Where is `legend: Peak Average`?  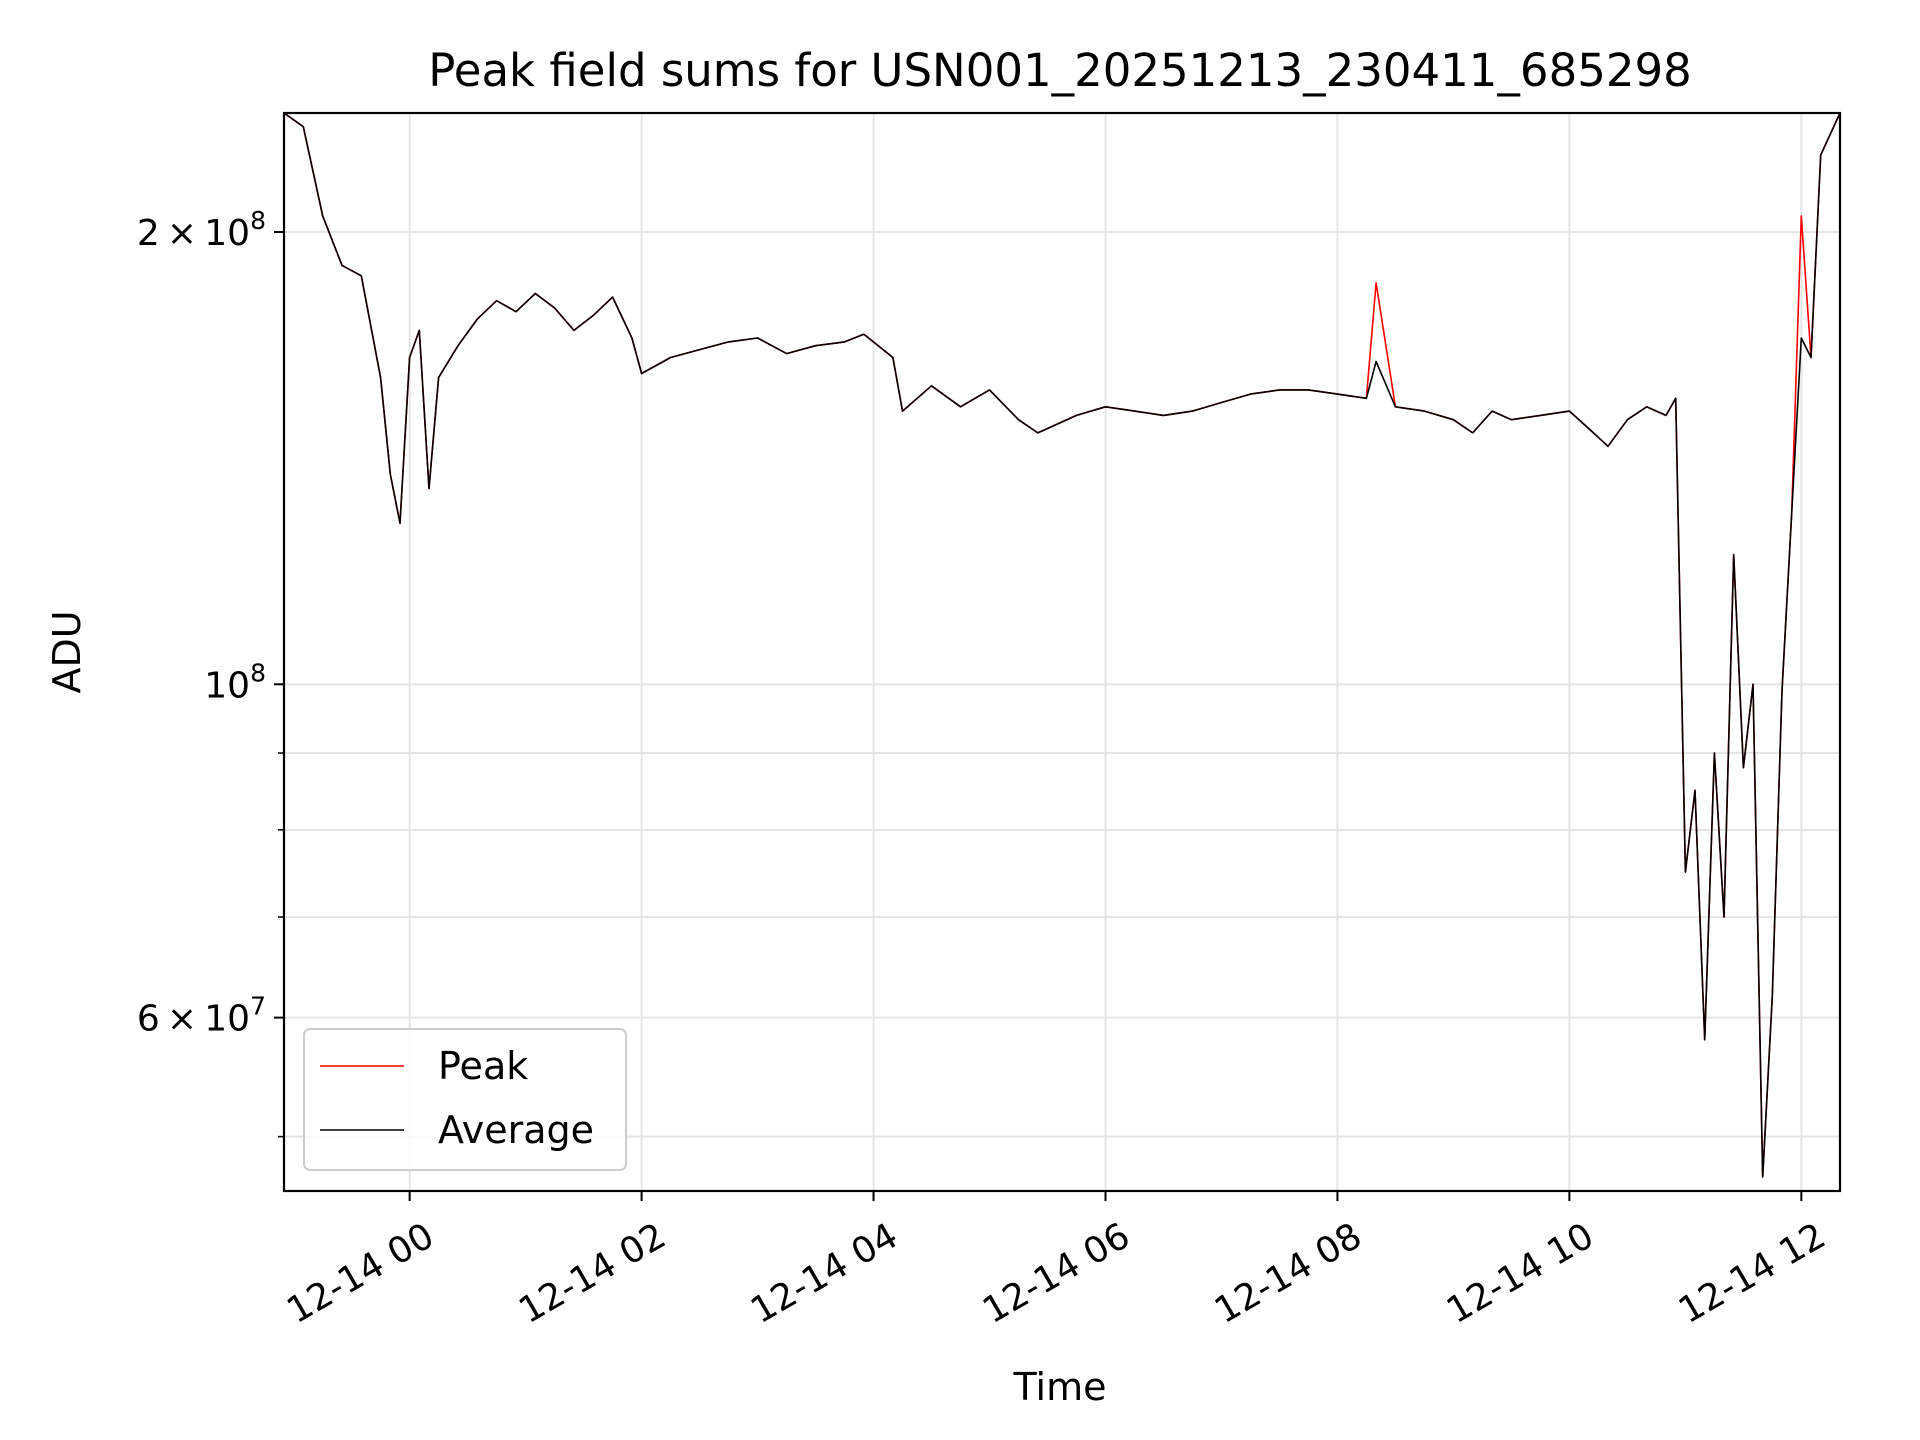
legend: Peak Average is located at coordinates (465, 1099).